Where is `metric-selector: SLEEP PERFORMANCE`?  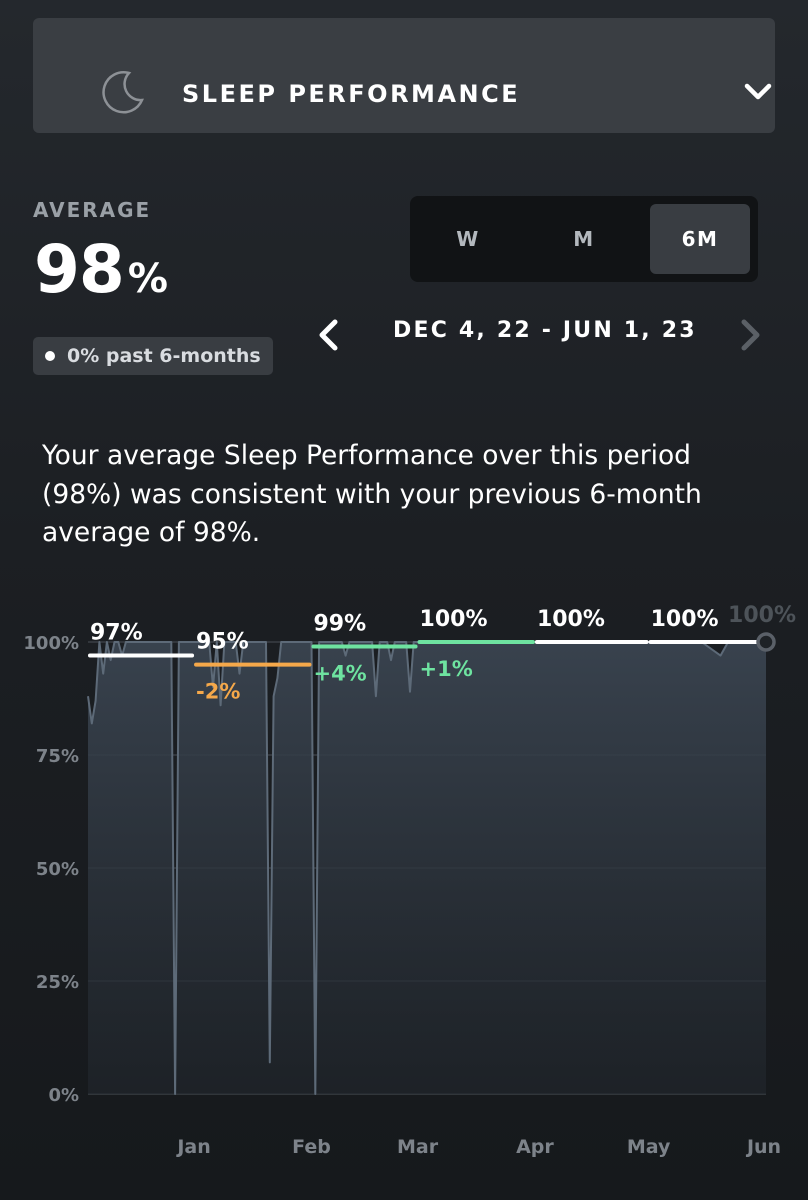
metric-selector: SLEEP PERFORMANCE is located at coordinates (404, 75).